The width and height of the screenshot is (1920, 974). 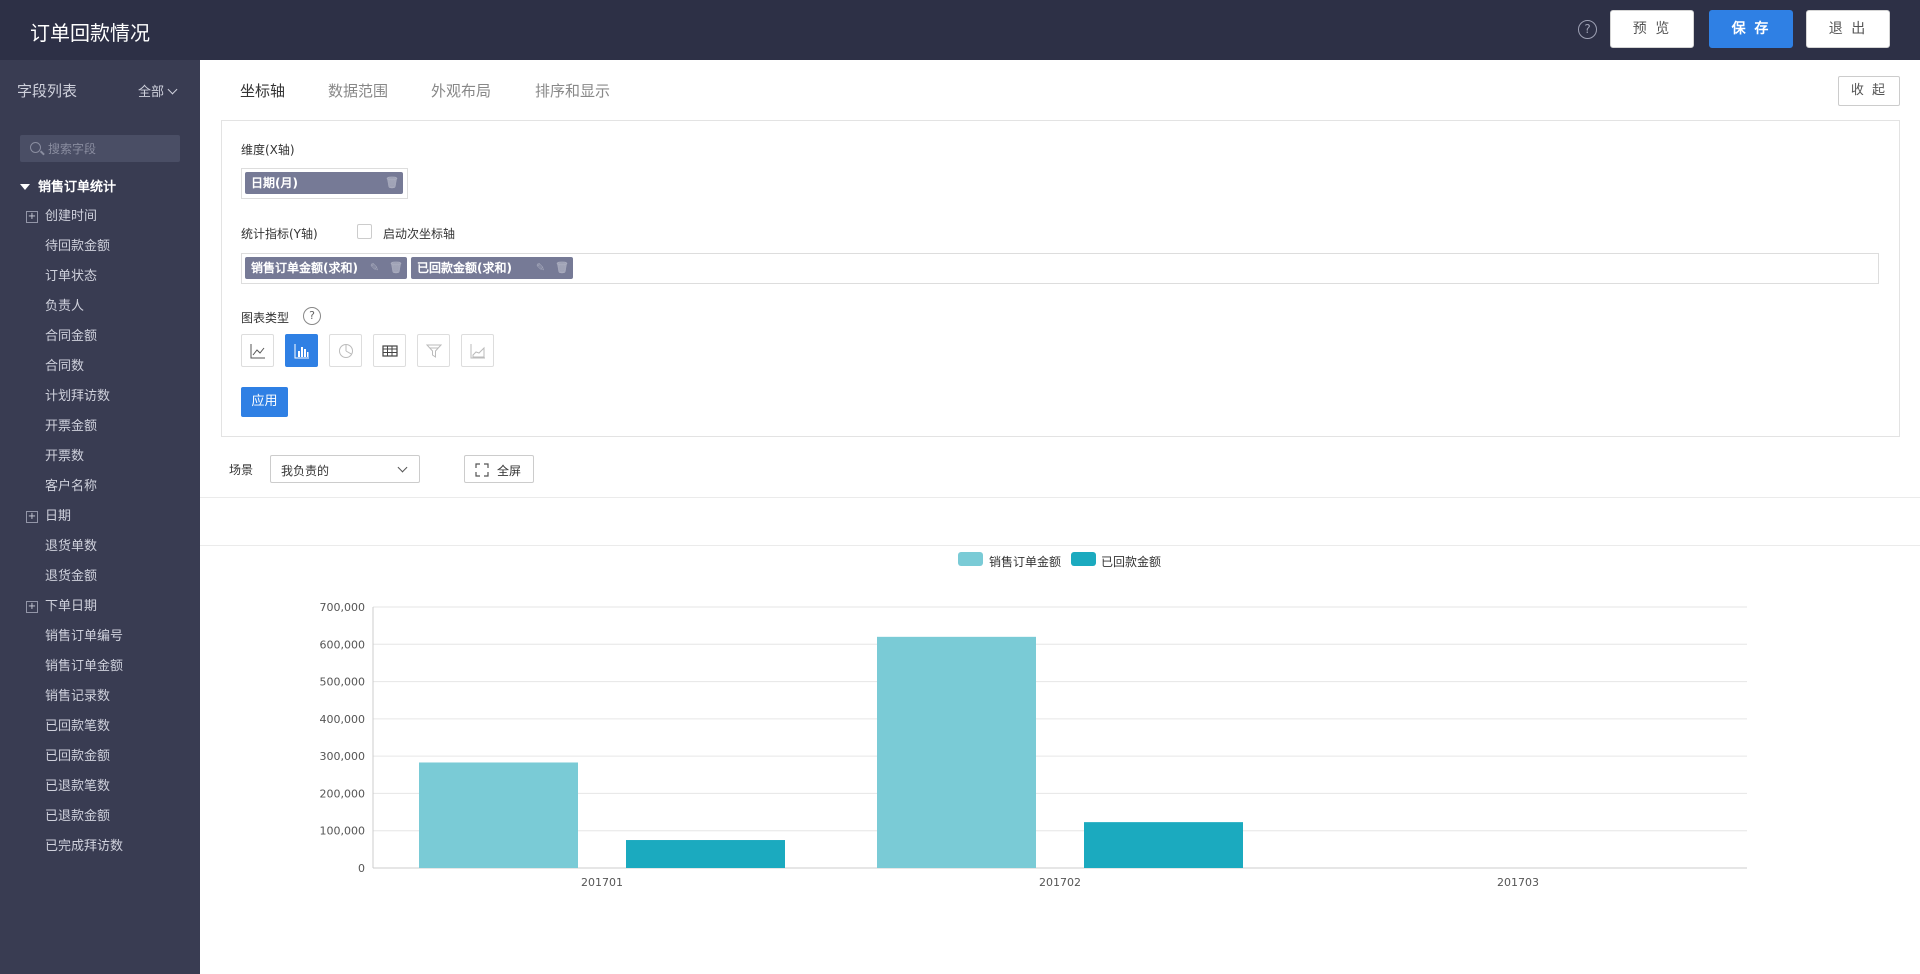 What do you see at coordinates (71, 576) in the screenshot?
I see `sidebar-field-label: 退货金额` at bounding box center [71, 576].